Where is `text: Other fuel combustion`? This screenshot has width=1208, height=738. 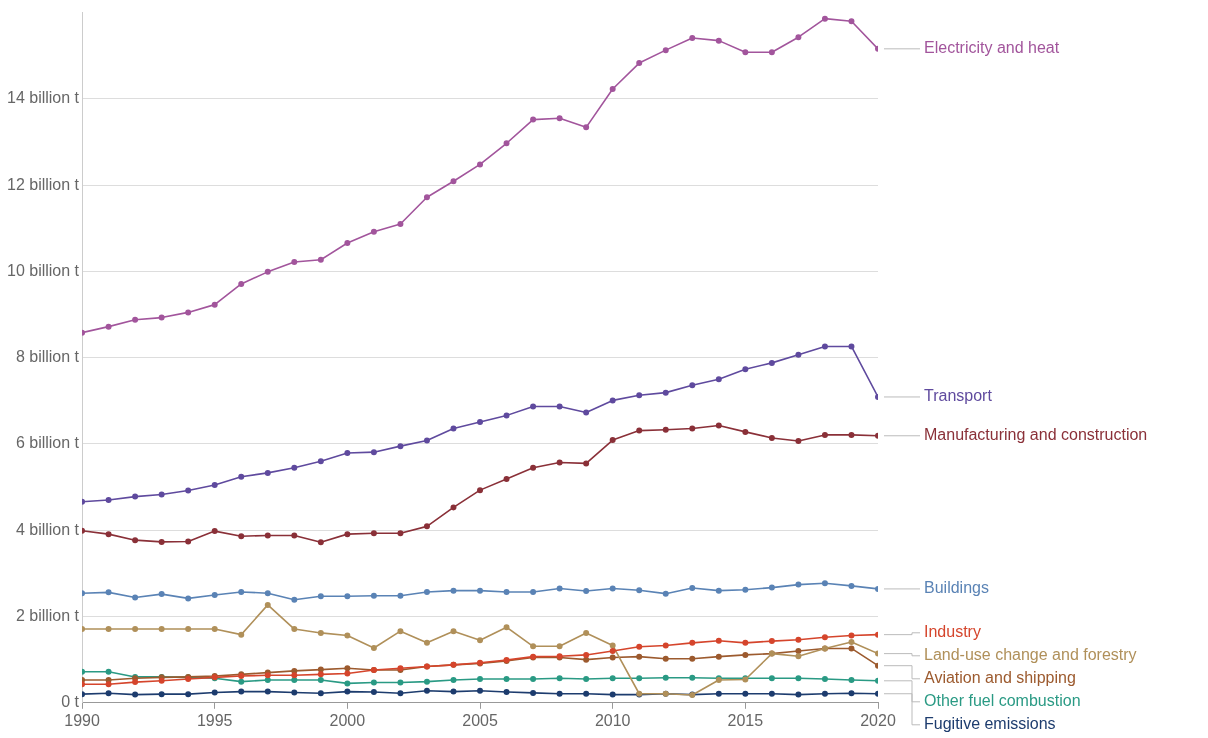
text: Other fuel combustion is located at coordinates (1002, 701).